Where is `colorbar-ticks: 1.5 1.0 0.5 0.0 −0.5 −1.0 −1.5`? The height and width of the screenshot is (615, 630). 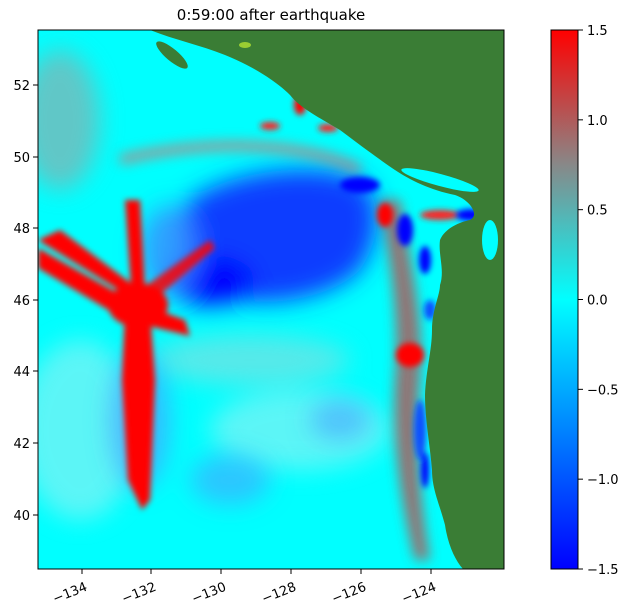
colorbar-ticks: 1.5 1.0 0.5 0.0 −0.5 −1.0 −1.5 is located at coordinates (598, 301).